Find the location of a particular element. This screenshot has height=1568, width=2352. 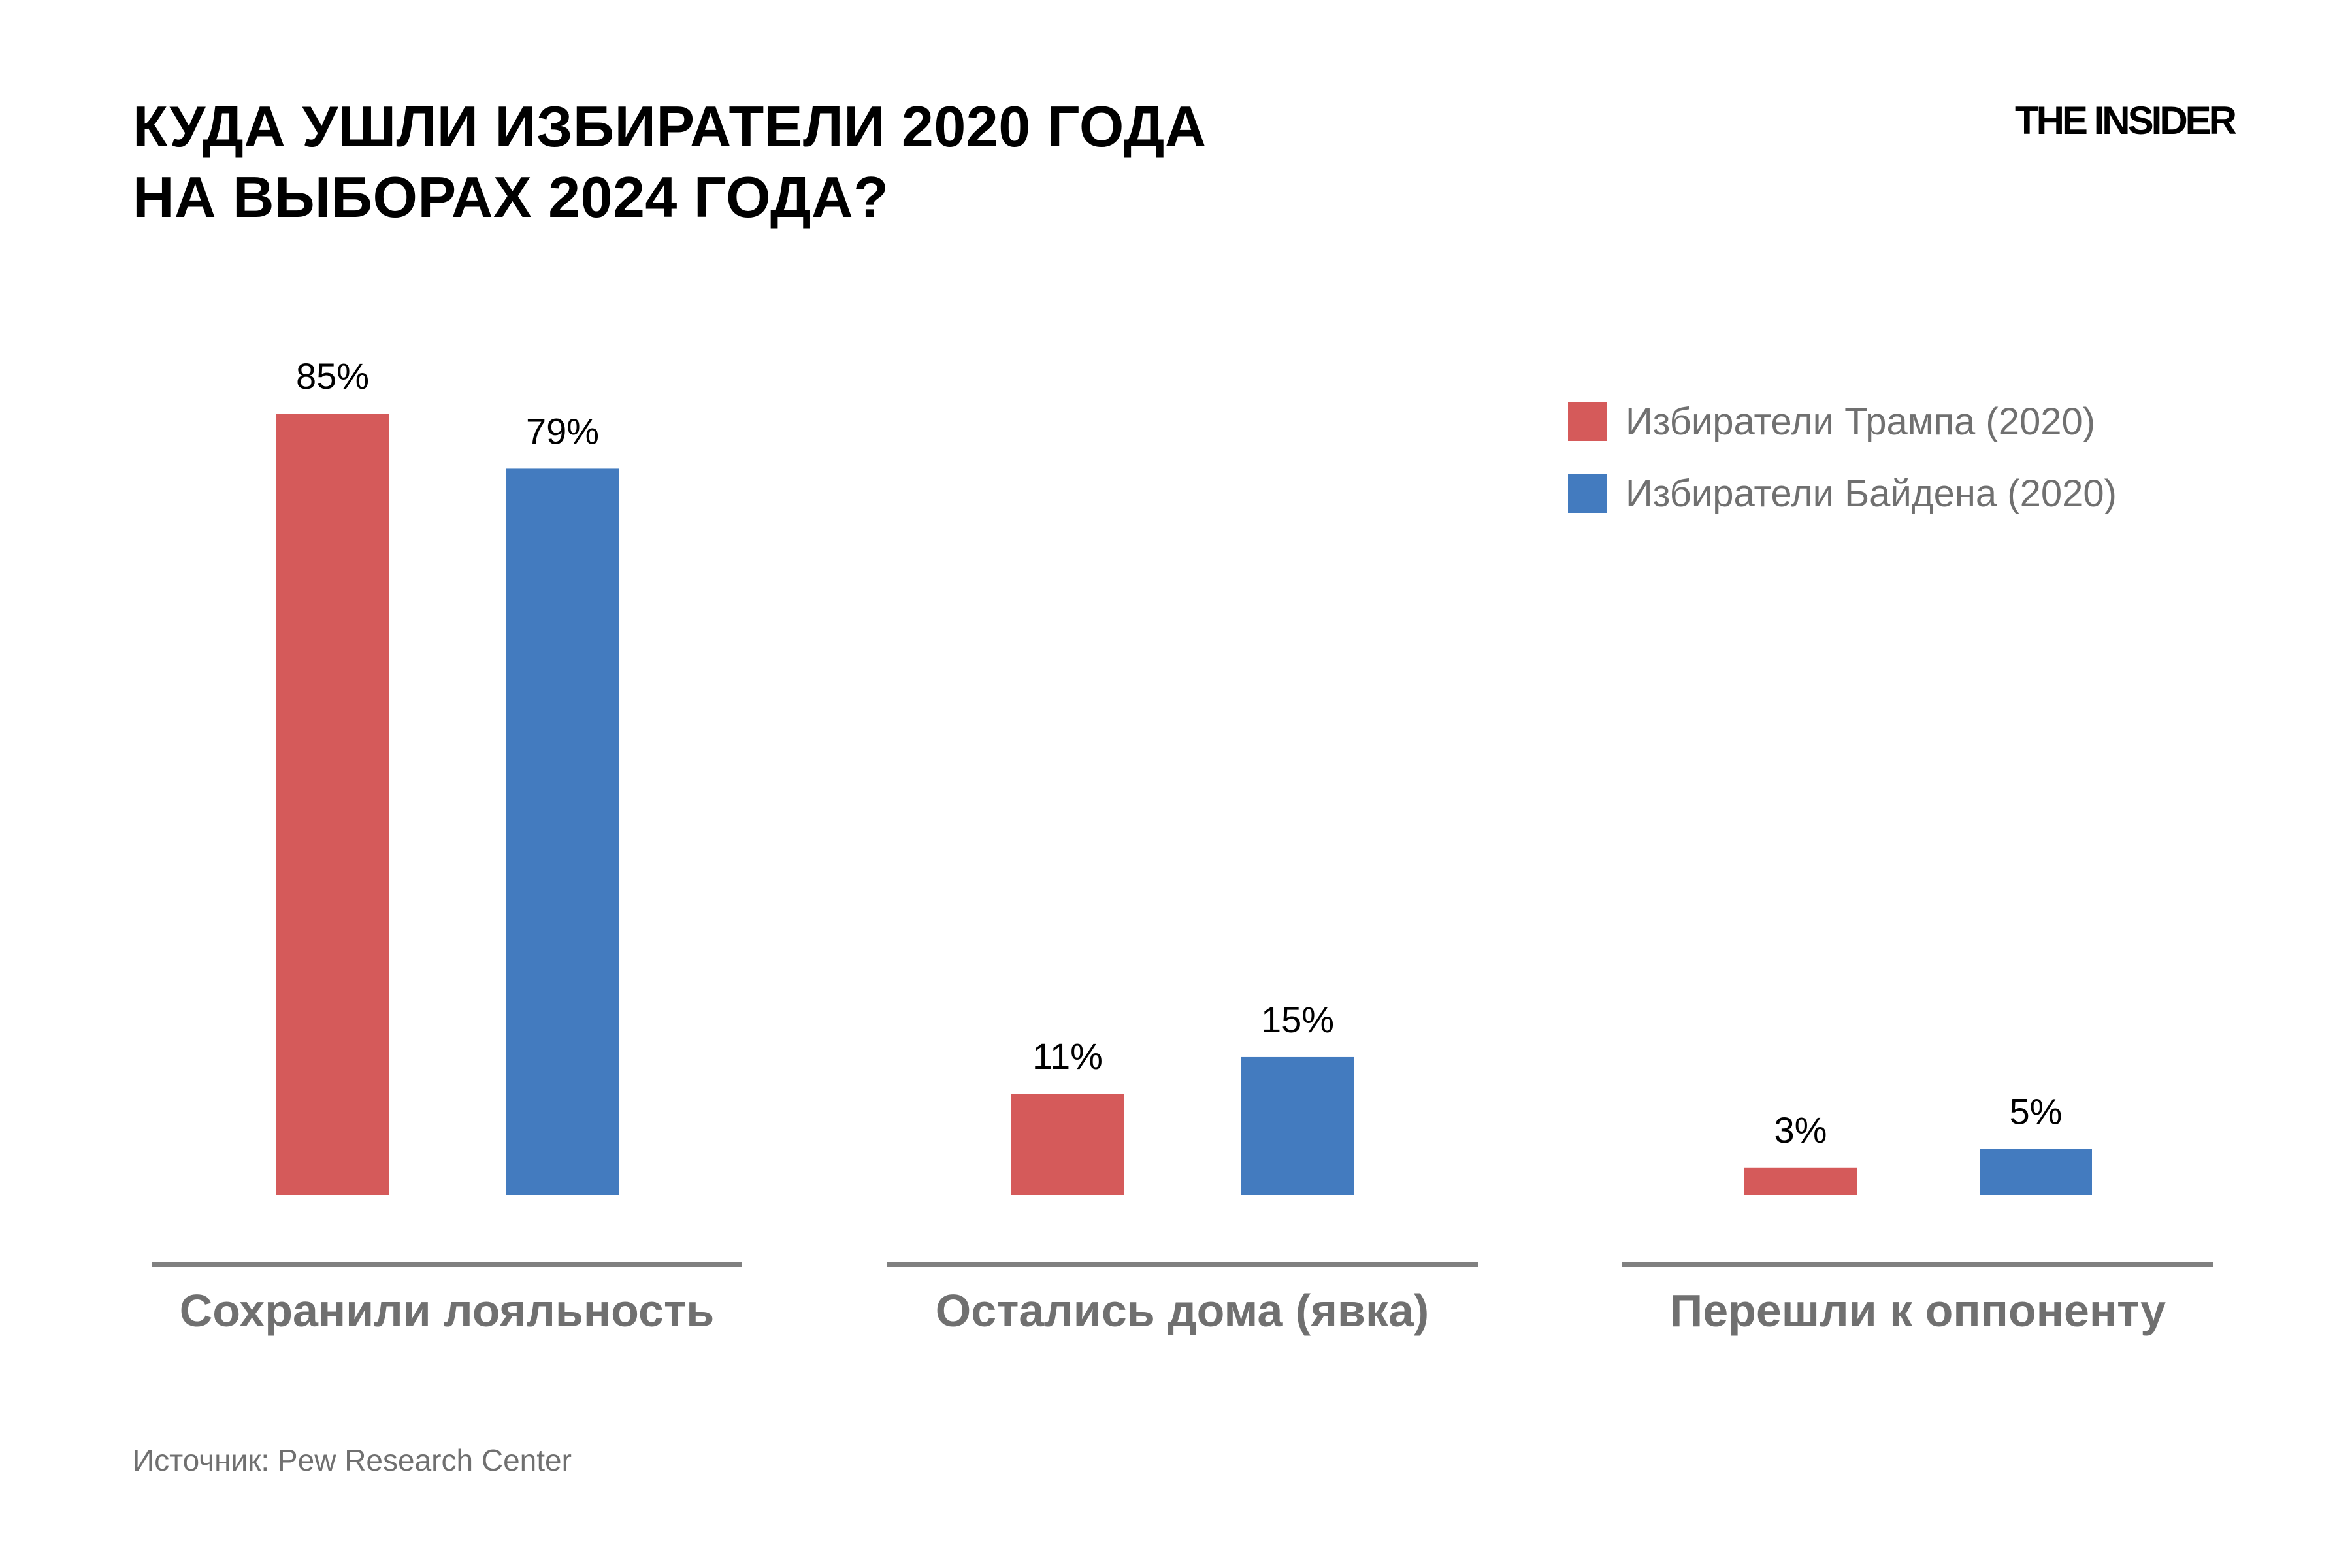

value-label-biden-3: 5% is located at coordinates (2036, 1111).